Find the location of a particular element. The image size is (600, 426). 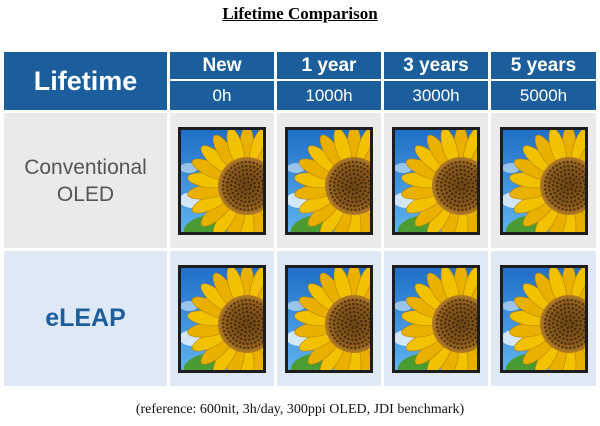

eleap-cell-5-years is located at coordinates (543, 318).